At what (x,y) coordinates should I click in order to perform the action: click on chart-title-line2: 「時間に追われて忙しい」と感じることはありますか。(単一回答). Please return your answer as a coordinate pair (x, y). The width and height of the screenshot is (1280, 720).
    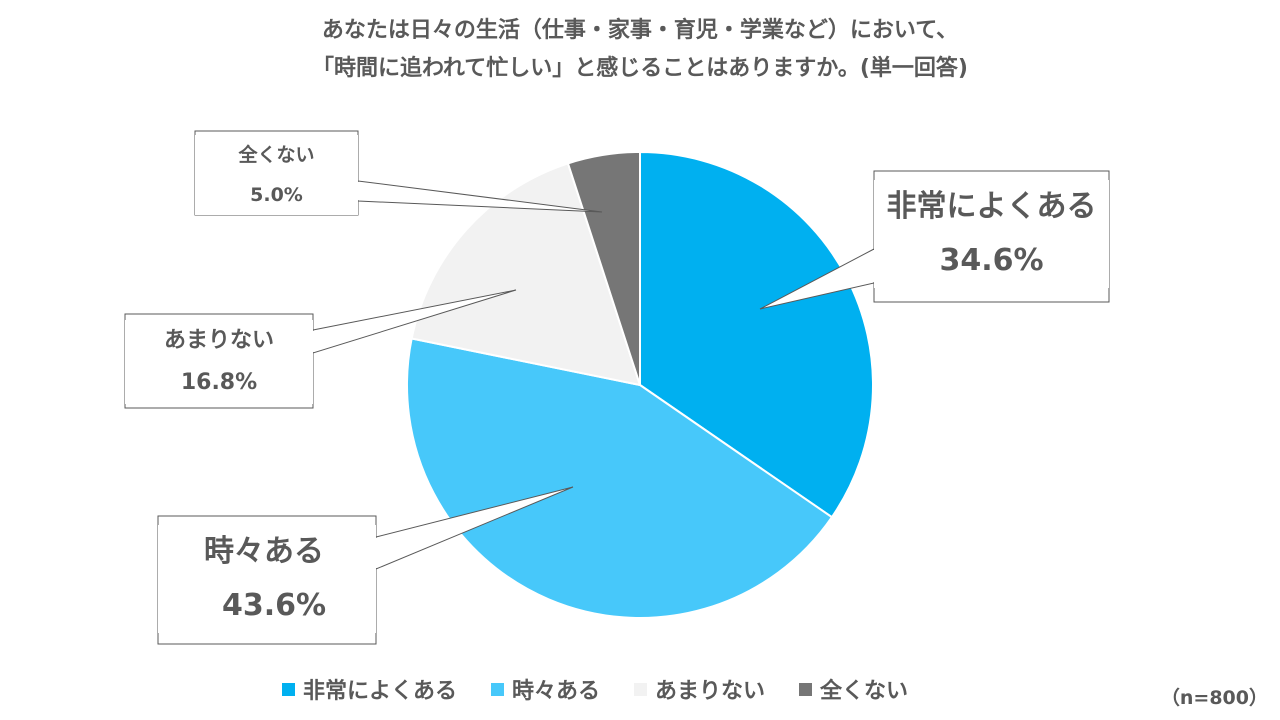
    Looking at the image, I should click on (640, 68).